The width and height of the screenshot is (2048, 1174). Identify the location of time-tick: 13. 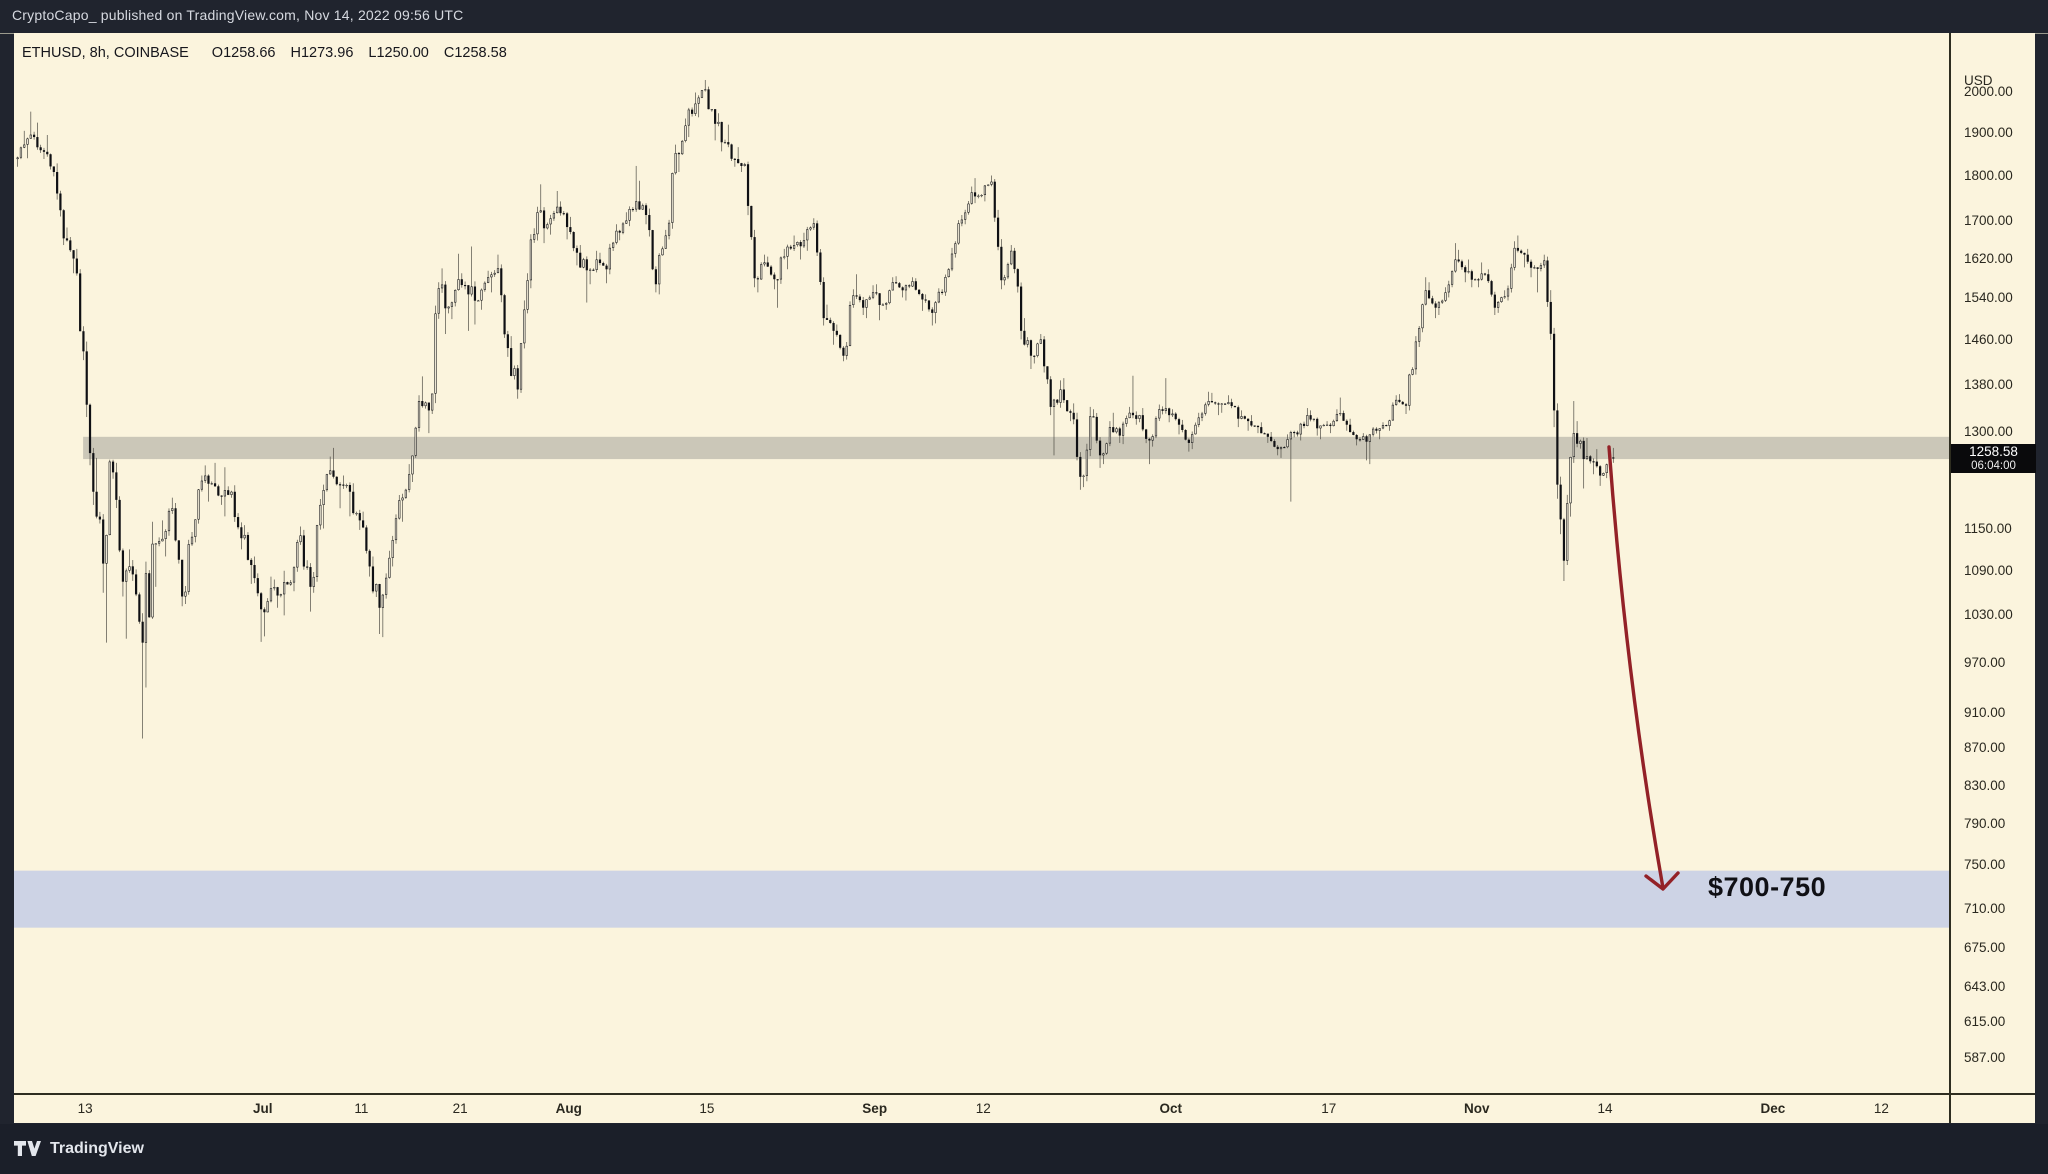
(85, 1108).